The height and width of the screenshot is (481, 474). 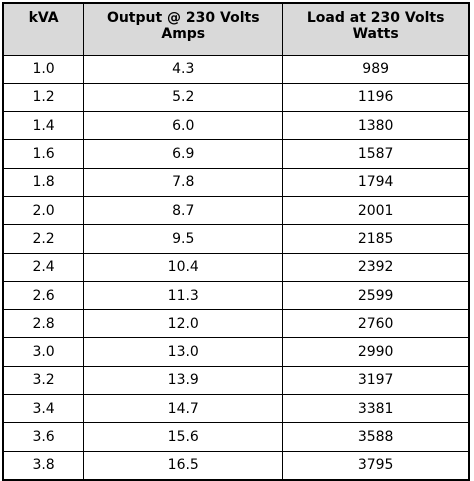 What do you see at coordinates (183, 324) in the screenshot?
I see `table-cell: 12.0` at bounding box center [183, 324].